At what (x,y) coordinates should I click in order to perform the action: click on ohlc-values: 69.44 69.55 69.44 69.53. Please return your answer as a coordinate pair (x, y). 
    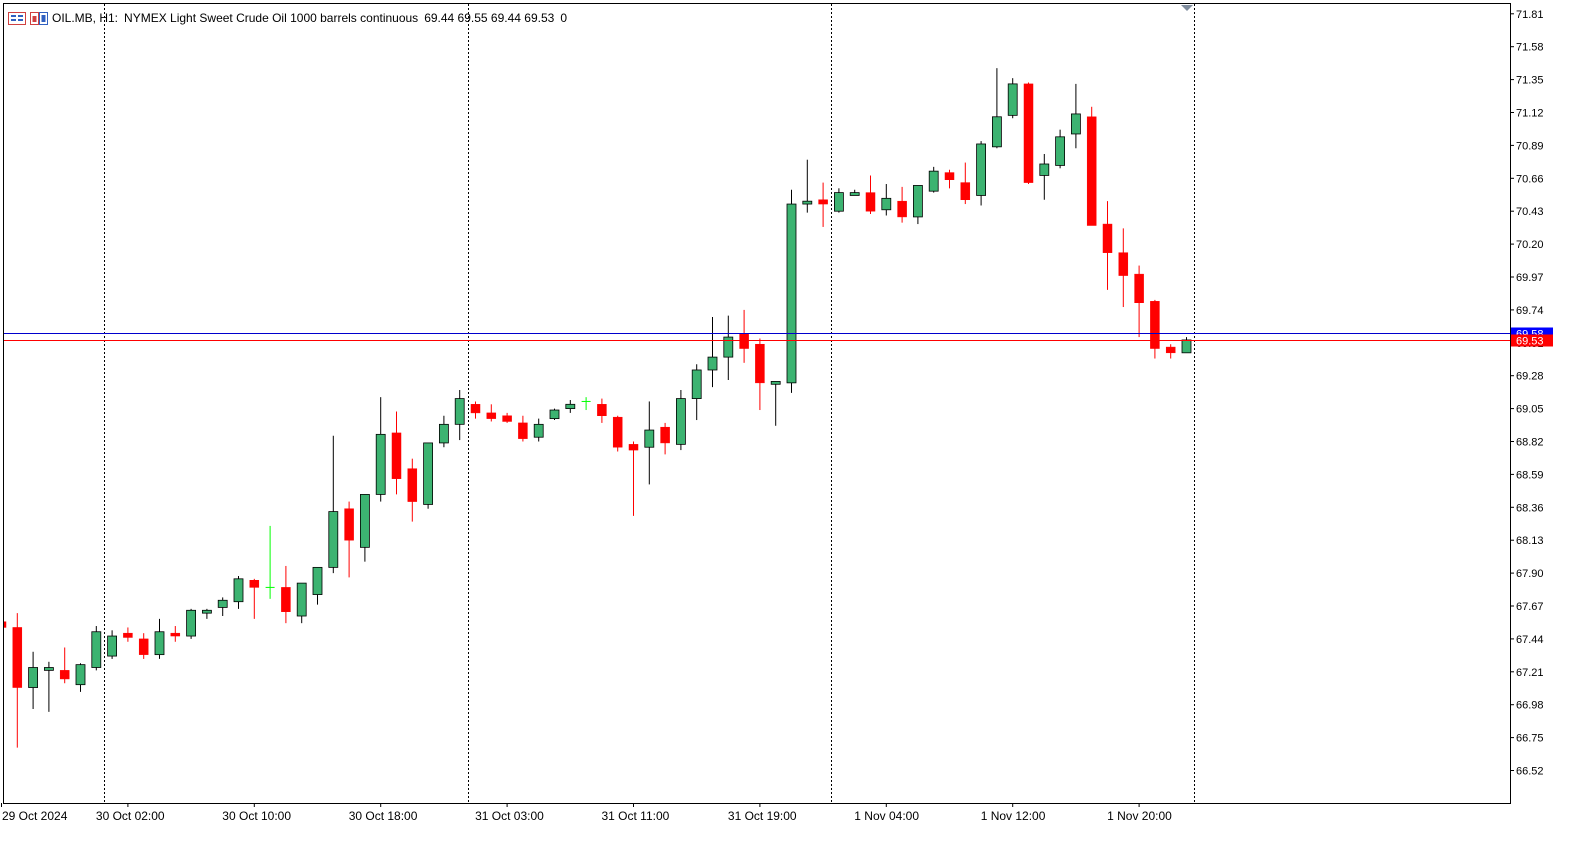
    Looking at the image, I should click on (489, 18).